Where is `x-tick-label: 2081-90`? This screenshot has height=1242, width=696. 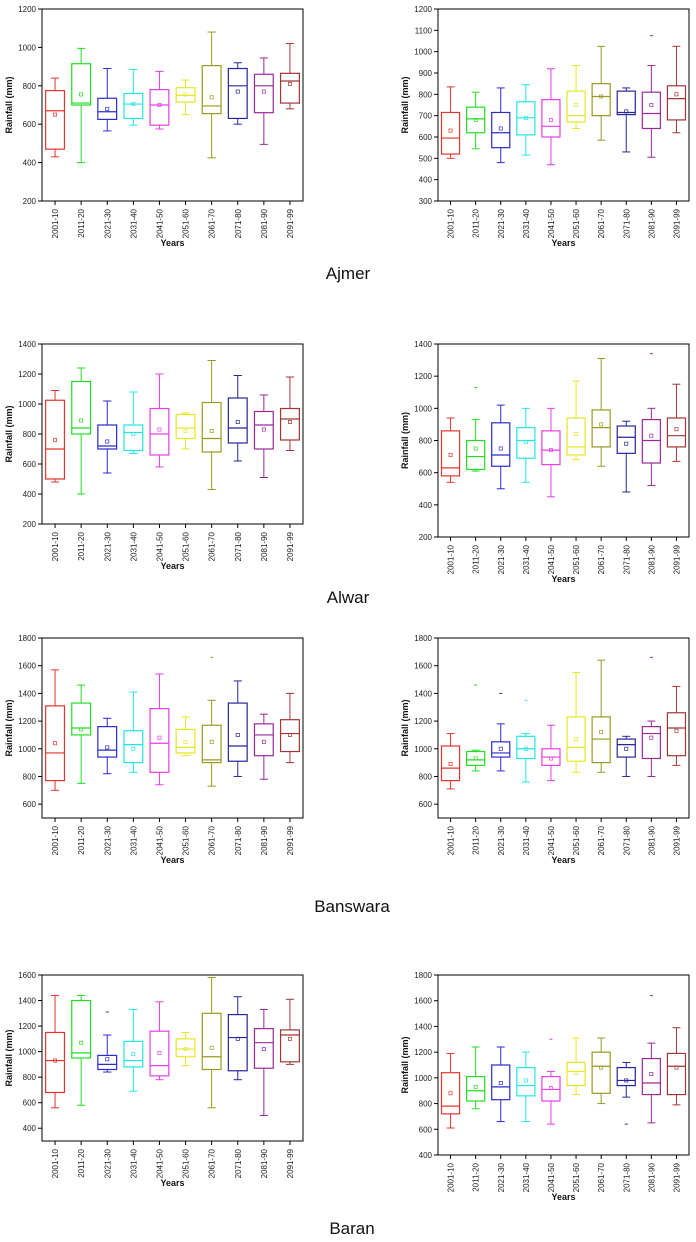
x-tick-label: 2081-90 is located at coordinates (651, 223).